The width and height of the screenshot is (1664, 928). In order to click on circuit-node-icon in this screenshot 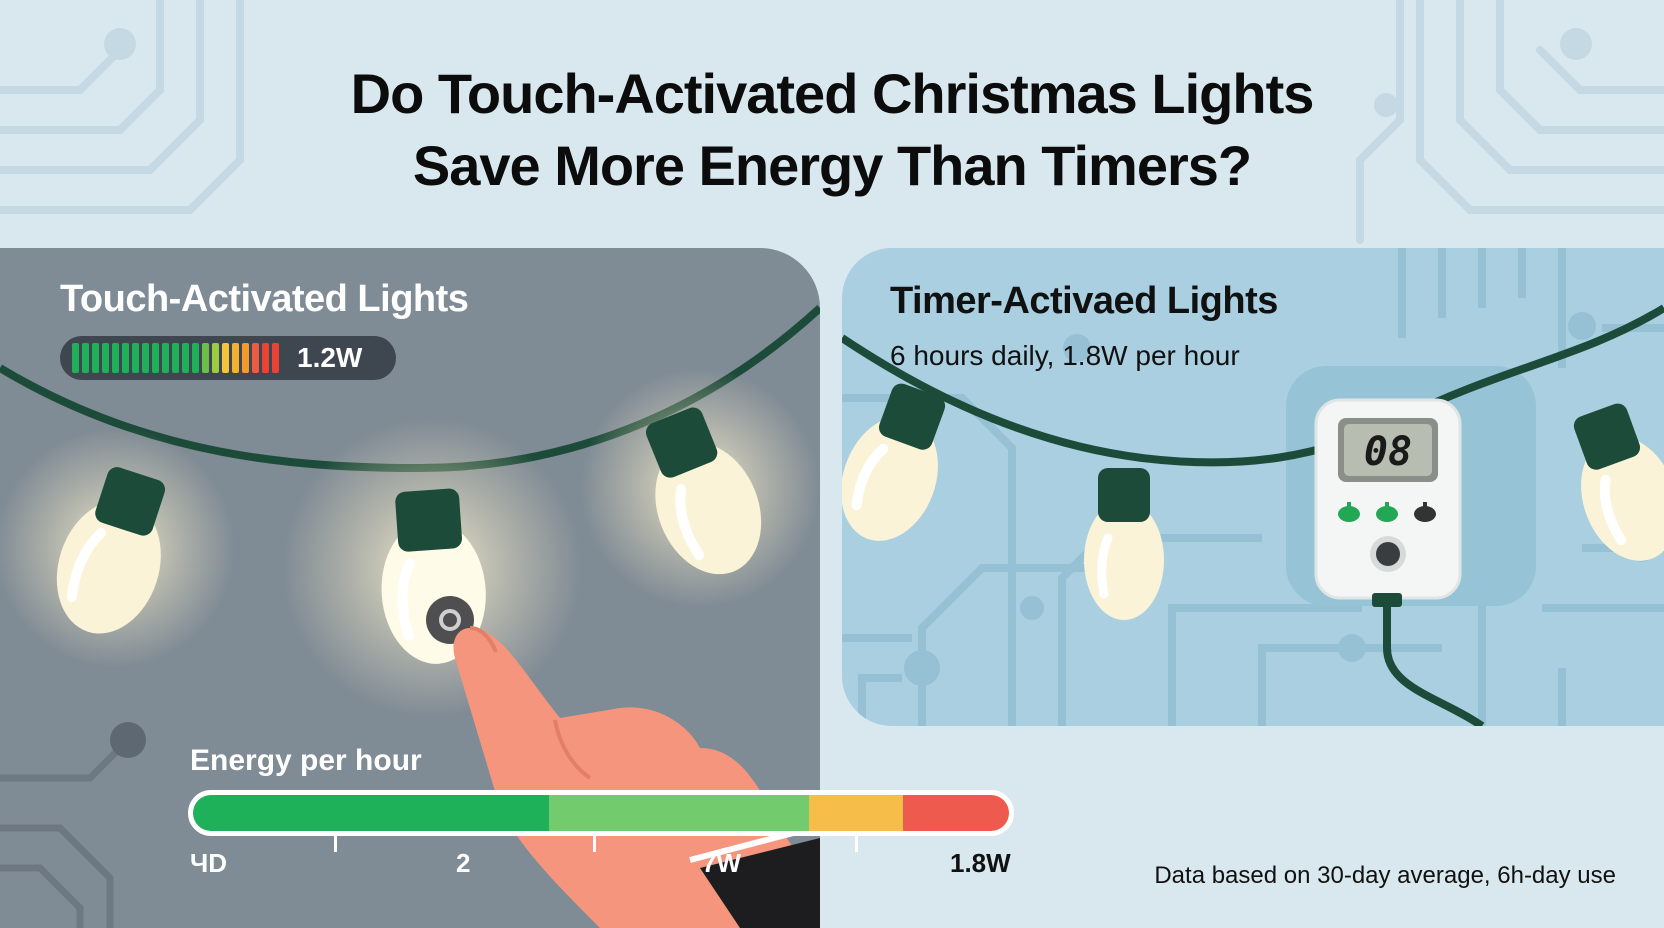, I will do `click(128, 740)`.